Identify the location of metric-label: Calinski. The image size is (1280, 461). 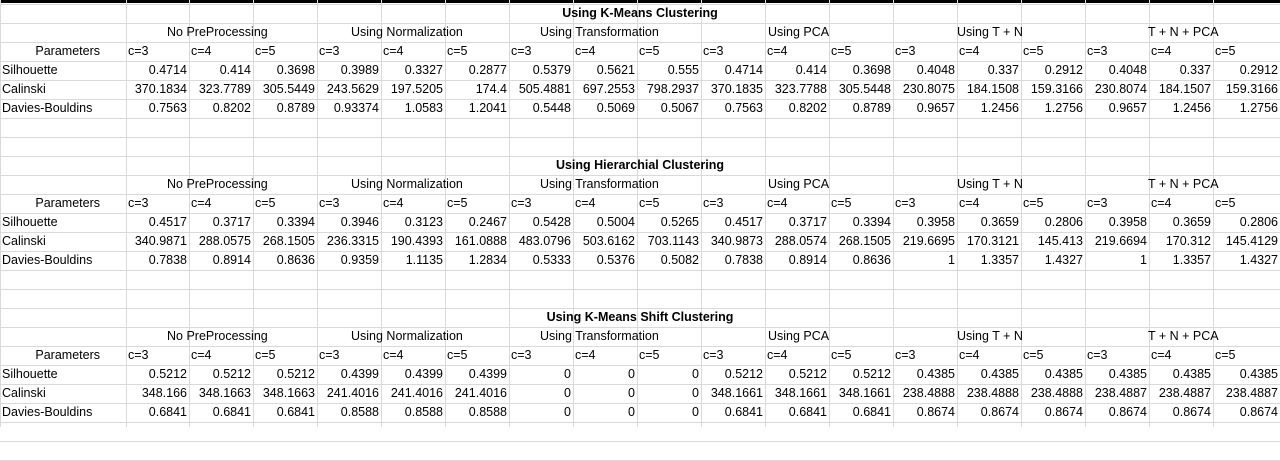
(24, 241).